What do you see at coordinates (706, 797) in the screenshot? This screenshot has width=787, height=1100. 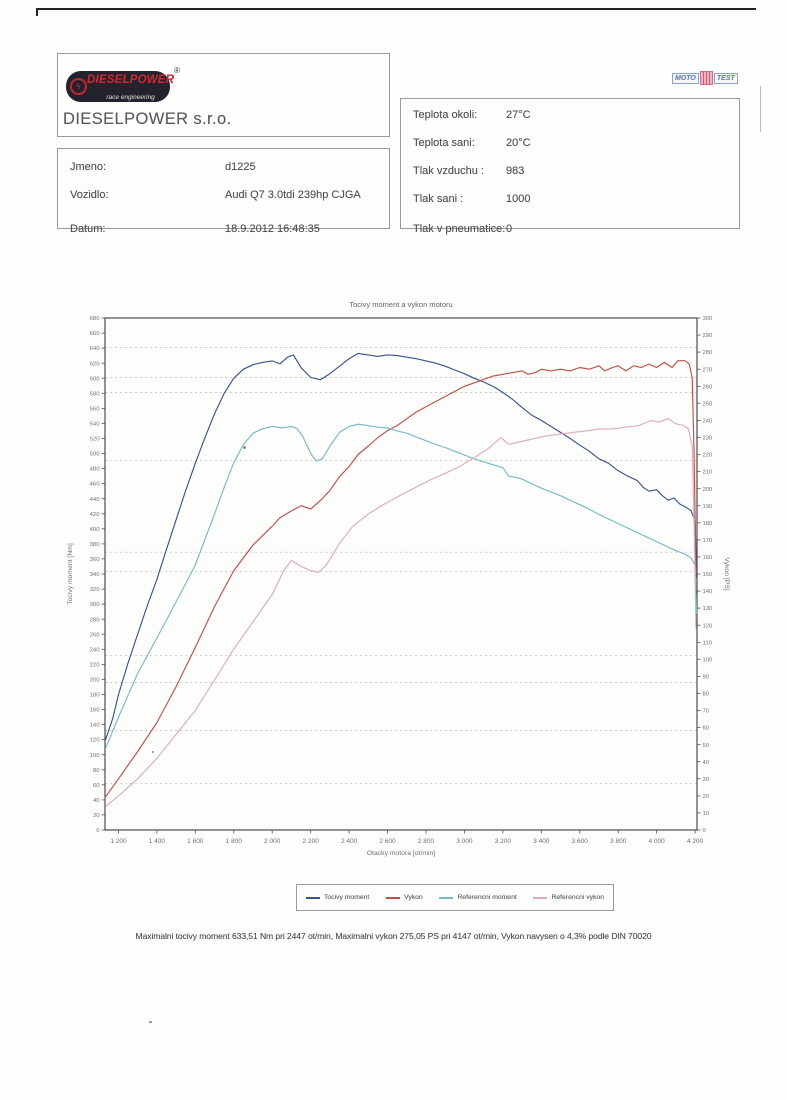 I see `right-axis-tick-label: 20` at bounding box center [706, 797].